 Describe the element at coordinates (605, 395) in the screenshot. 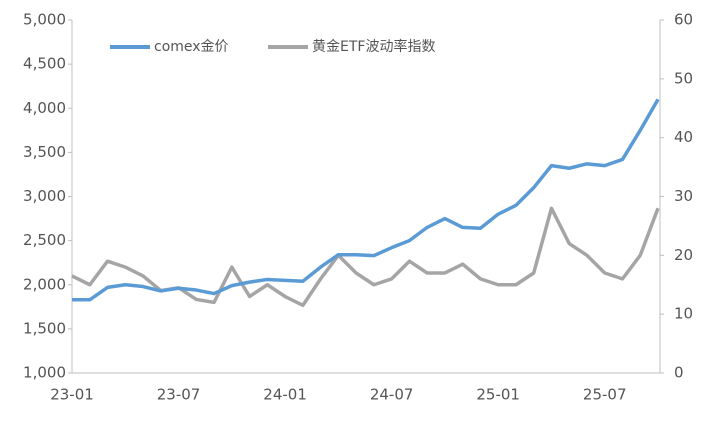

I see `x-tick-label: 25-07` at that location.